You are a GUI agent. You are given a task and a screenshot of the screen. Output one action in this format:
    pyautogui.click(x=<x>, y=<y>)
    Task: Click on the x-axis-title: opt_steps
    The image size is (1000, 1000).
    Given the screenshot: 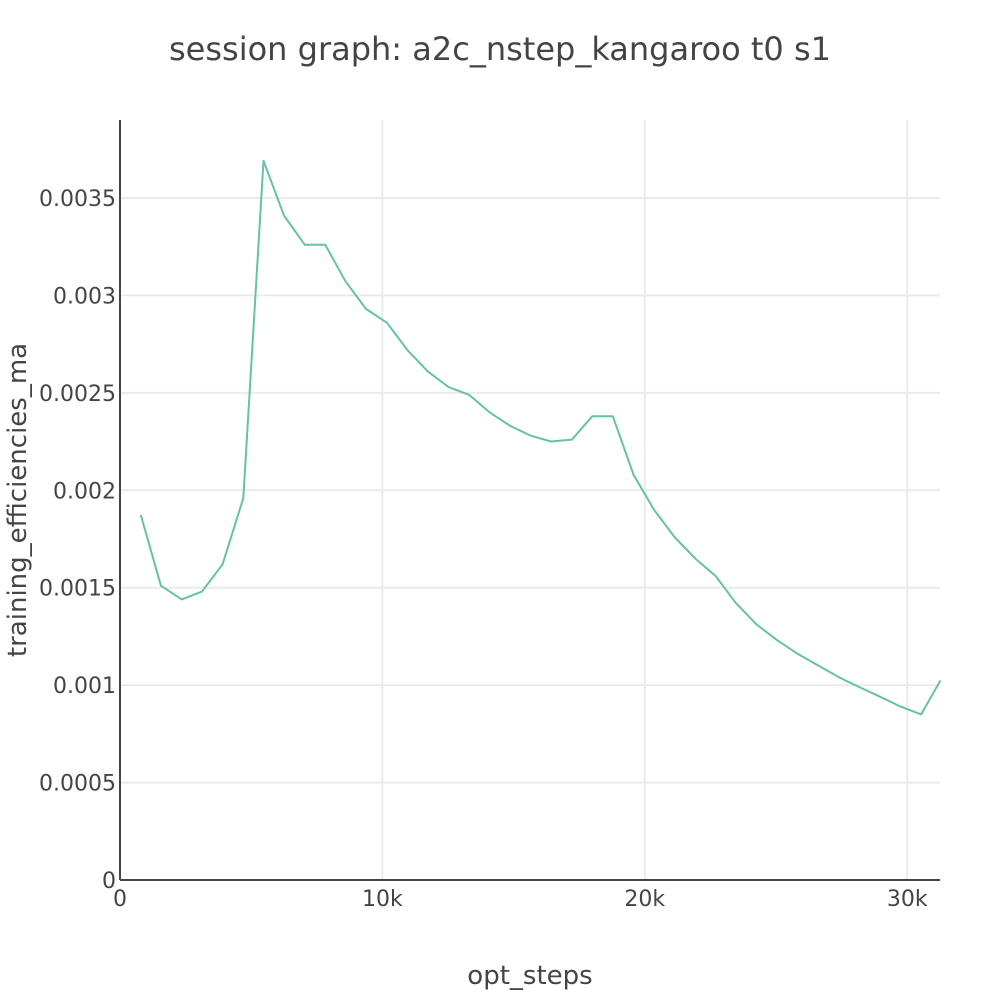 What is the action you would take?
    pyautogui.click(x=529, y=976)
    